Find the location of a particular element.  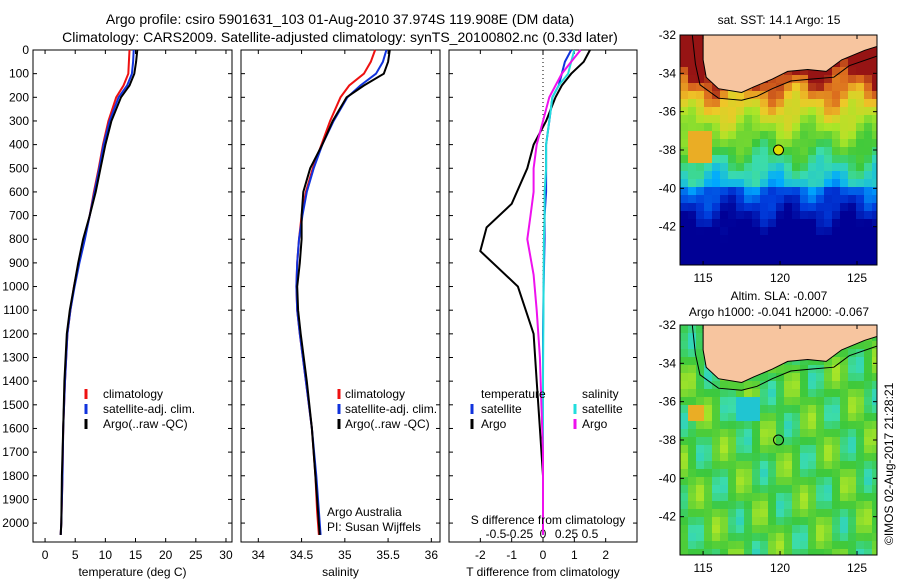

y-tick-label: -38 is located at coordinates (668, 440).